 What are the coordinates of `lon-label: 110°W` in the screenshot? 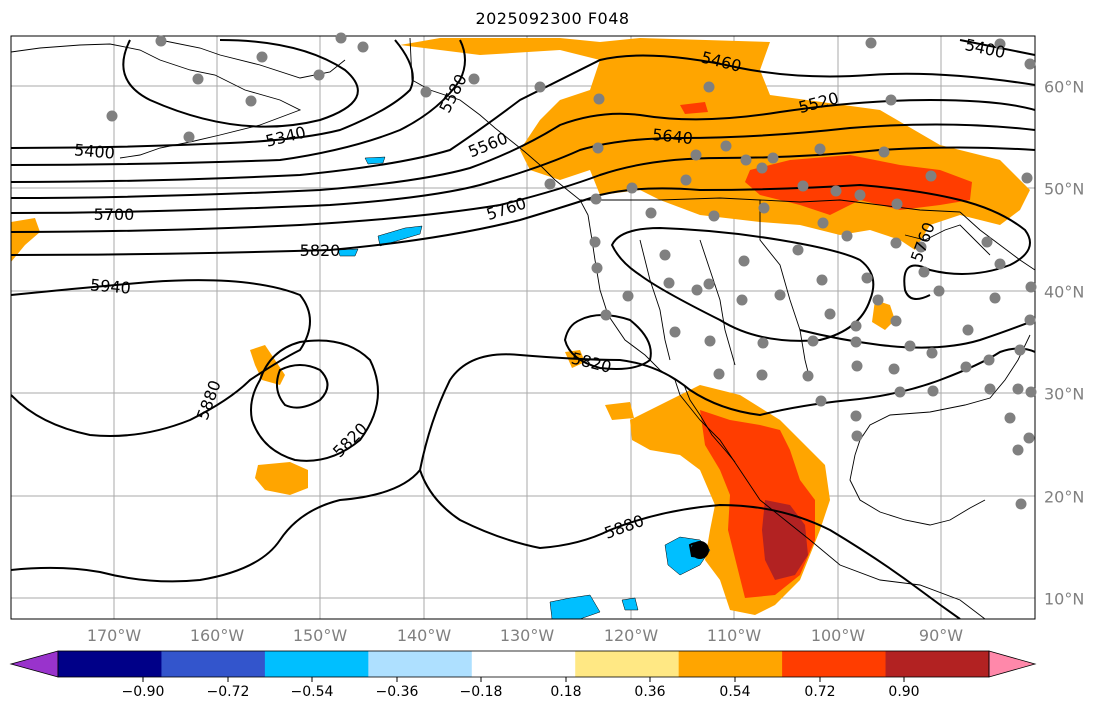 It's located at (734, 635).